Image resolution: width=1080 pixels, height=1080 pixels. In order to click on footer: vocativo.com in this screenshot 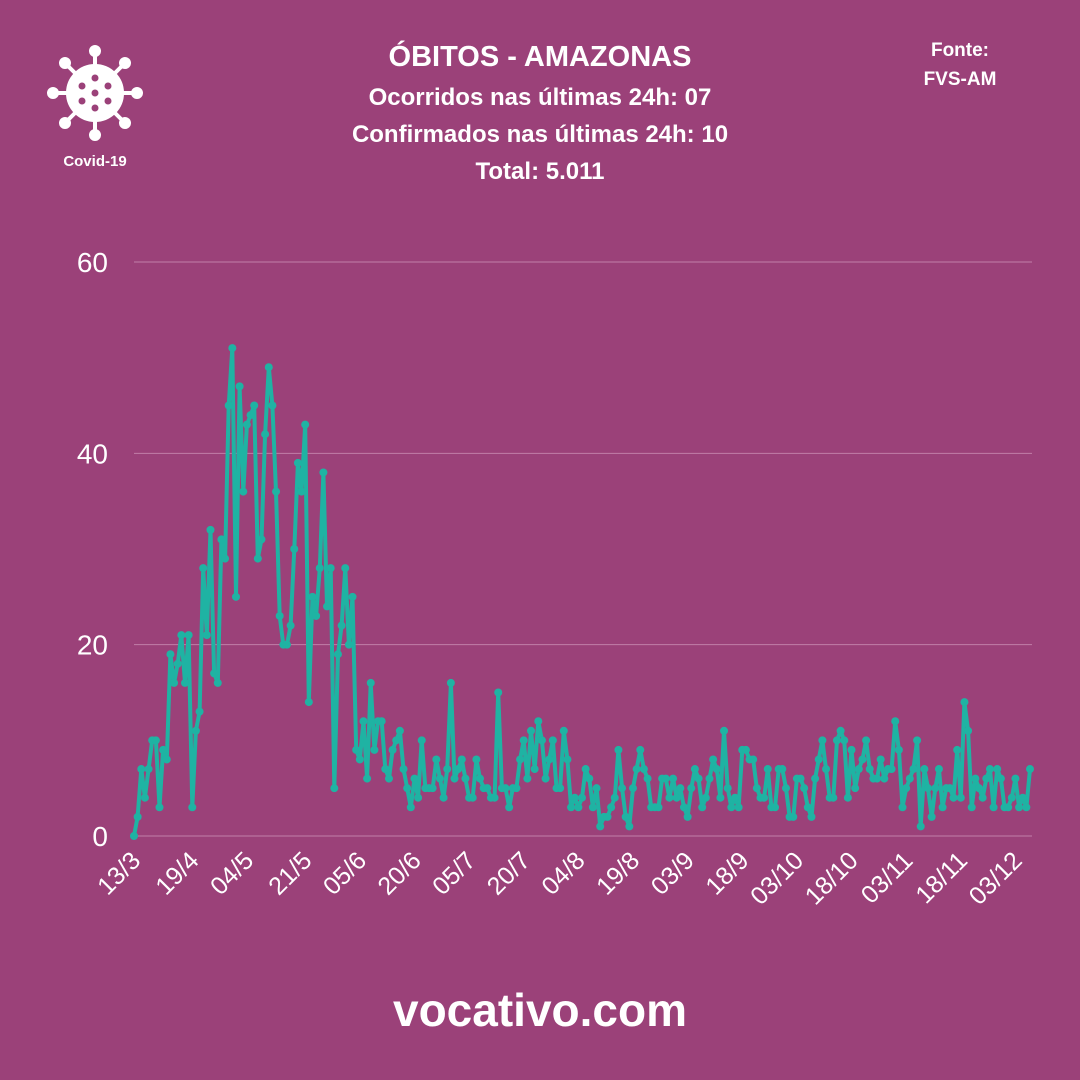, I will do `click(540, 1010)`.